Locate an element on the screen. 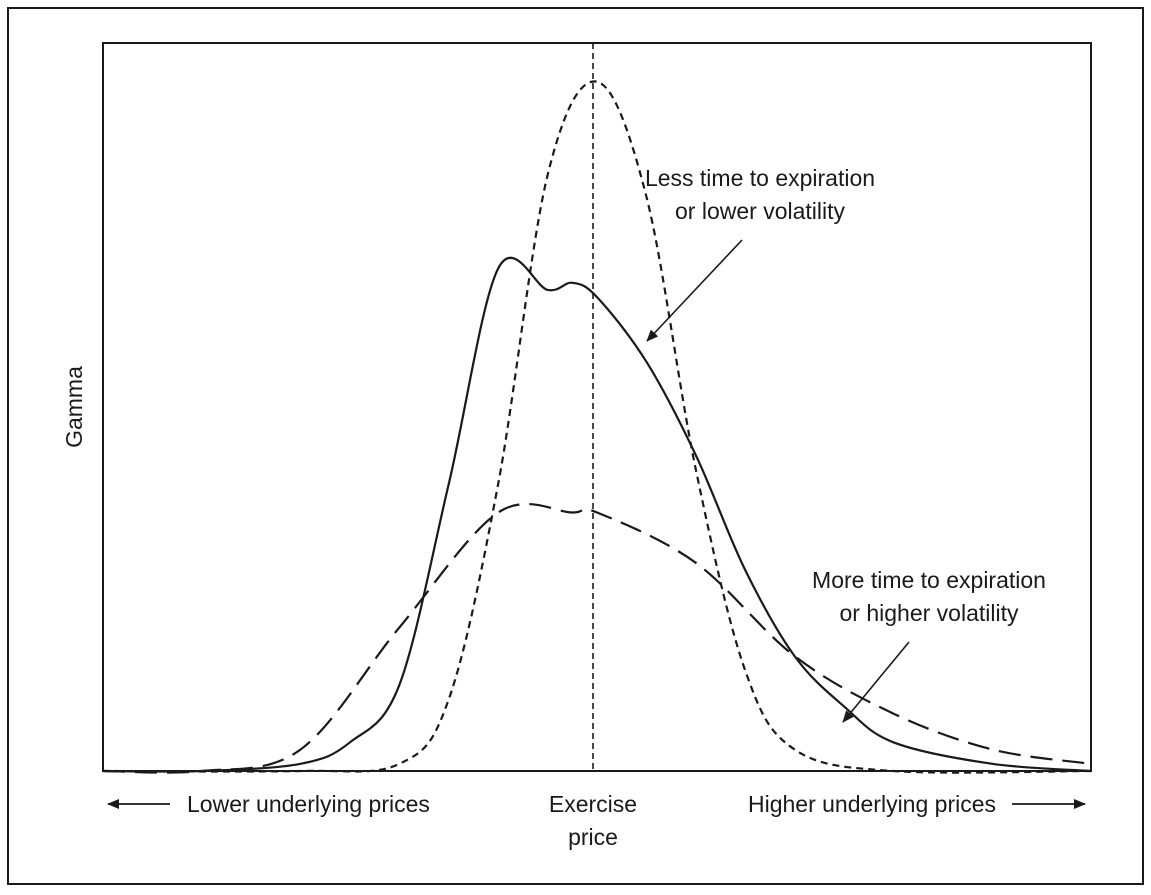 The width and height of the screenshot is (1151, 895). x-label-exercise: Exercise is located at coordinates (593, 804).